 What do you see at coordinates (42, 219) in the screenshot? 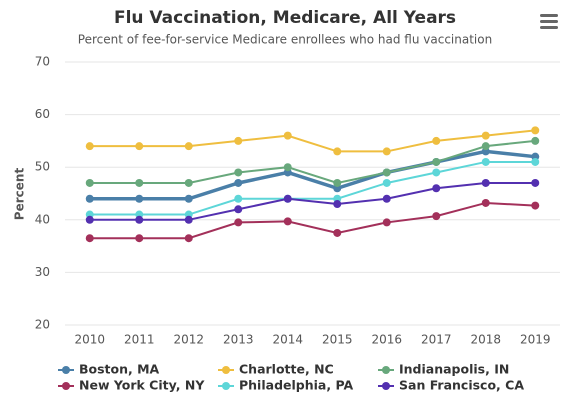
I see `y-tick-label: 40` at bounding box center [42, 219].